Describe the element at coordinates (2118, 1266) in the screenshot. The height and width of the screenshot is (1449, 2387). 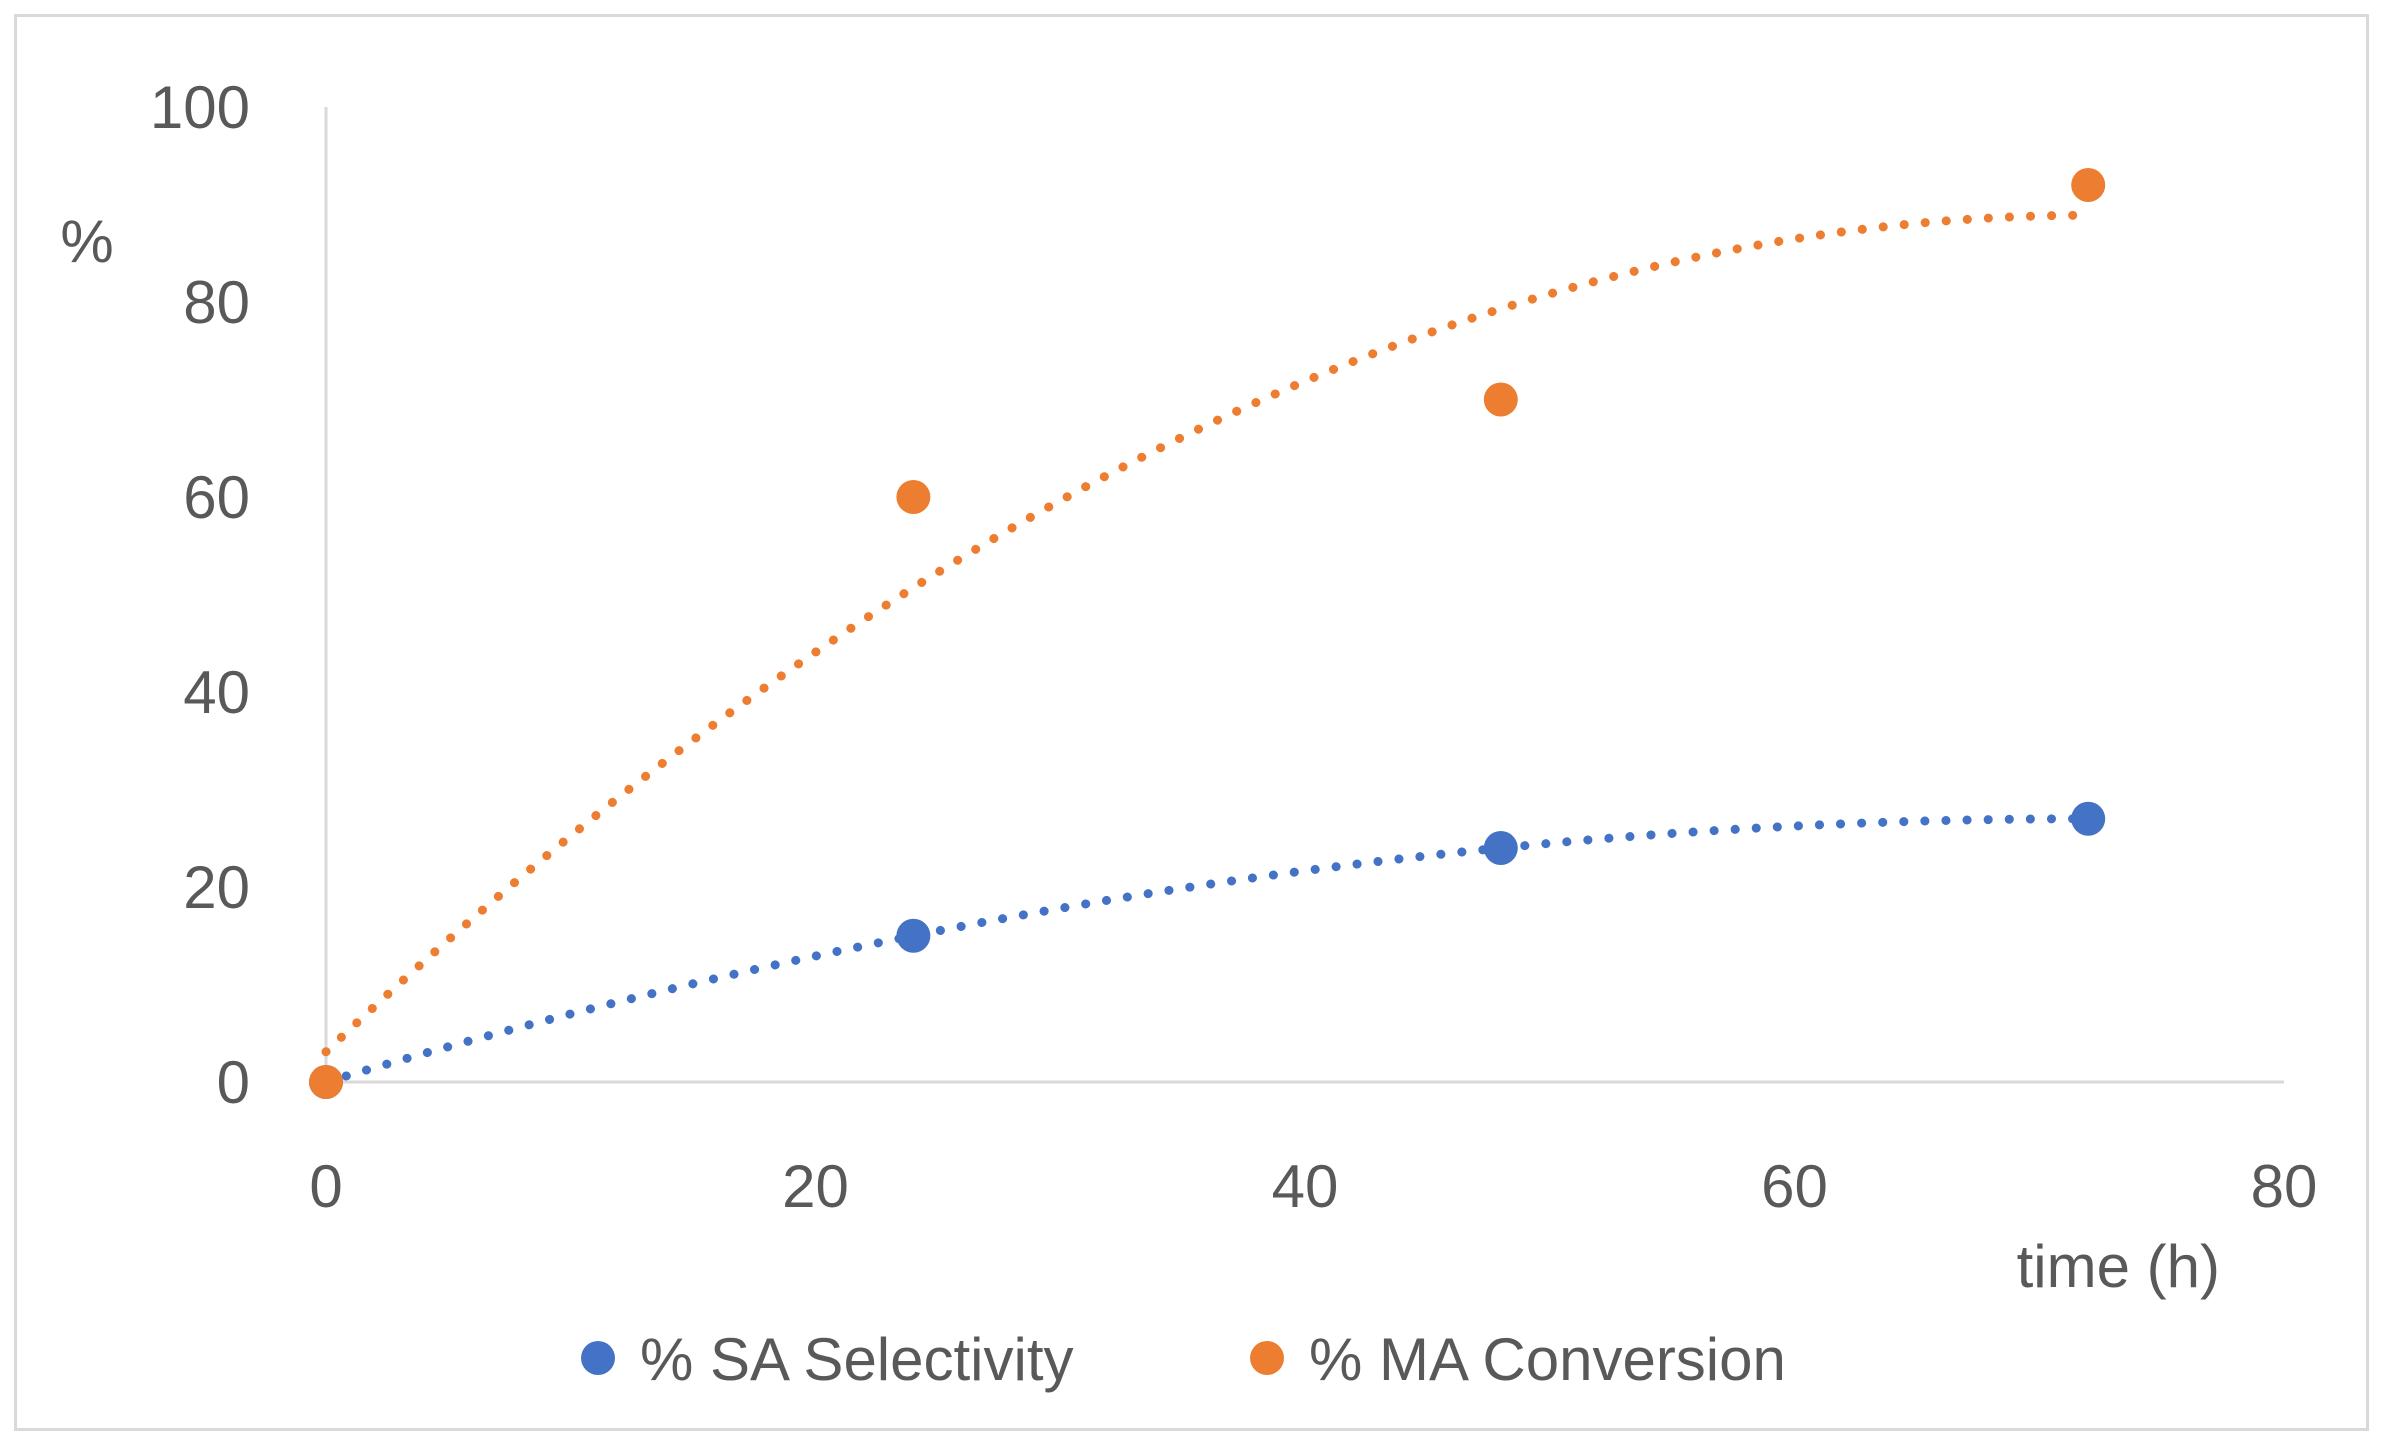
I see `x-axis-title: time (h)` at that location.